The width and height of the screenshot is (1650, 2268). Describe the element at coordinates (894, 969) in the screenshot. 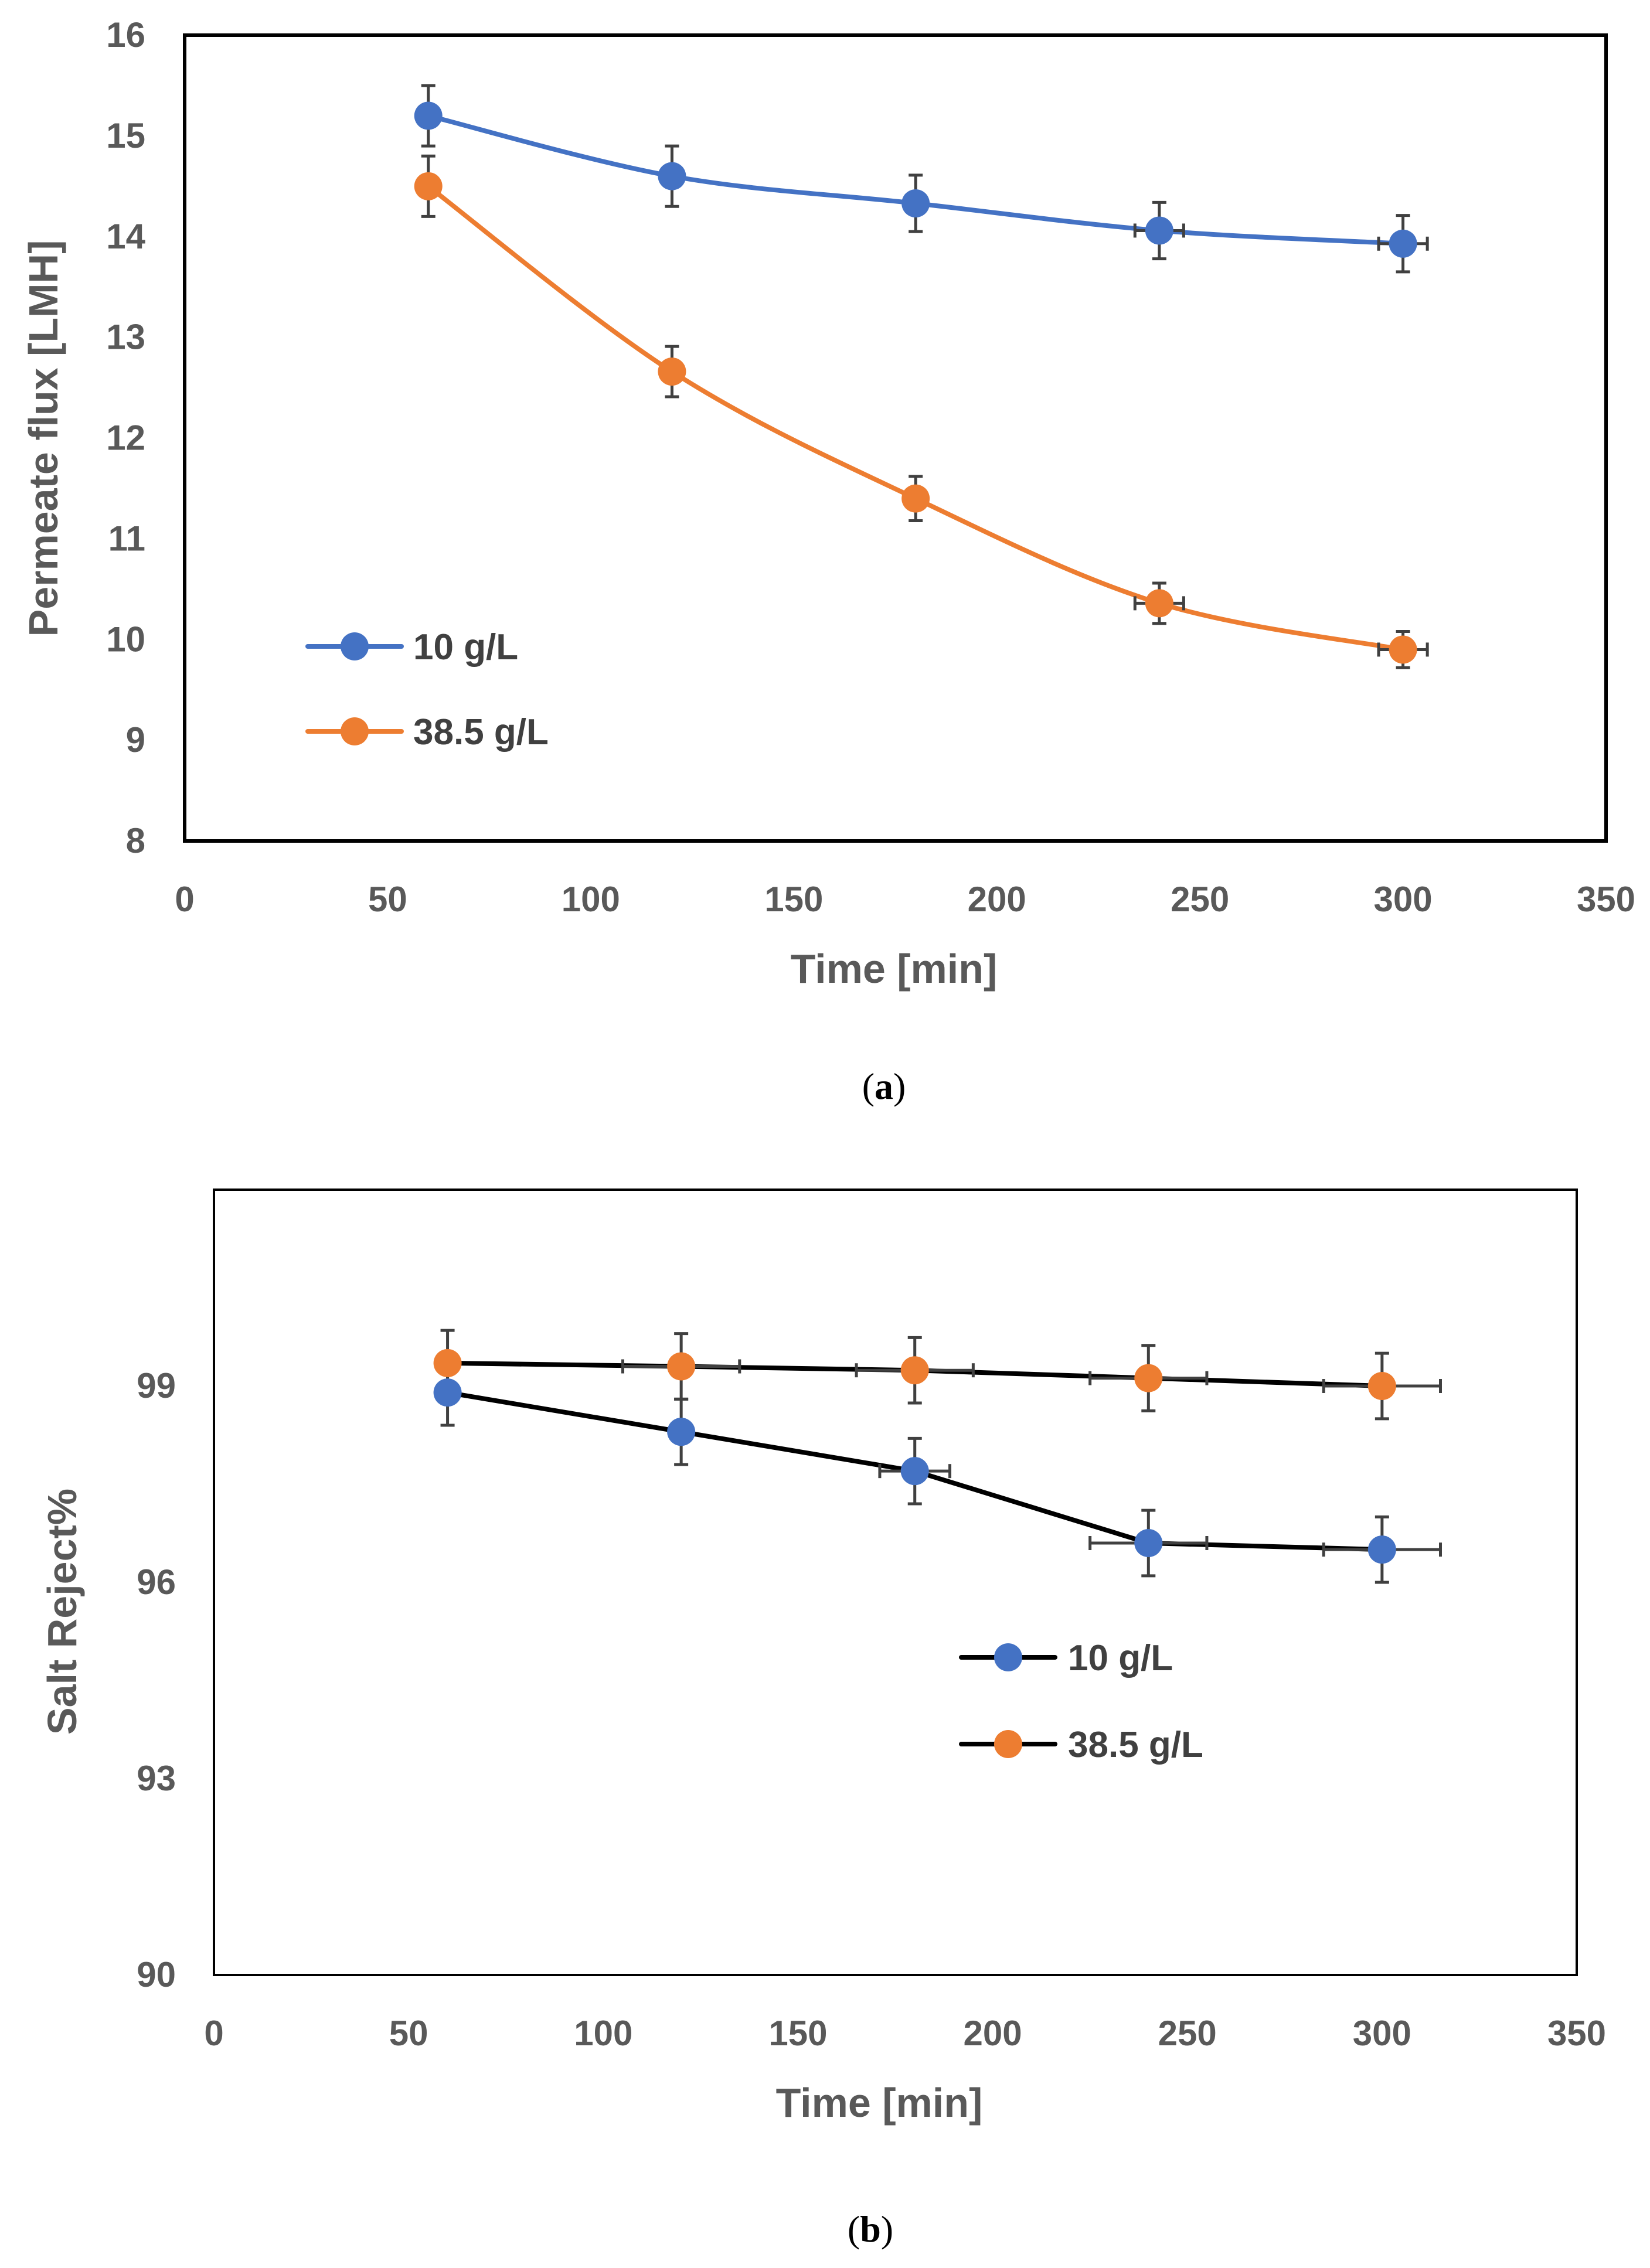

I see `x-axis-title-a: Time [min]` at that location.